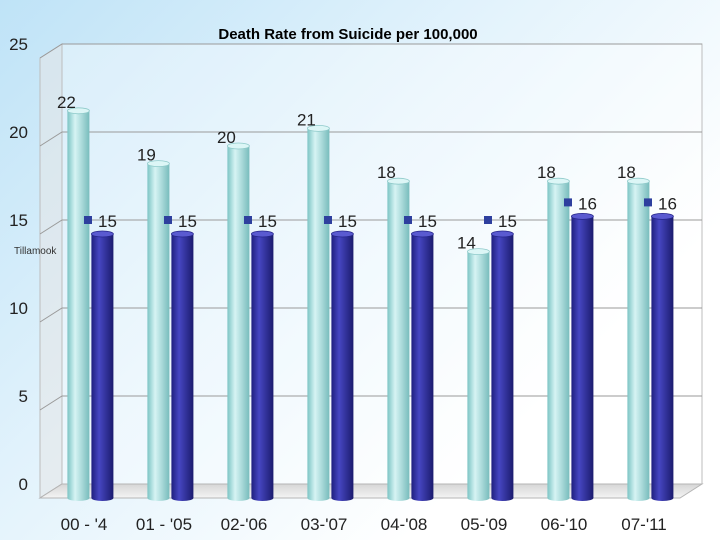  Describe the element at coordinates (226, 137) in the screenshot. I see `data-label: 20` at that location.